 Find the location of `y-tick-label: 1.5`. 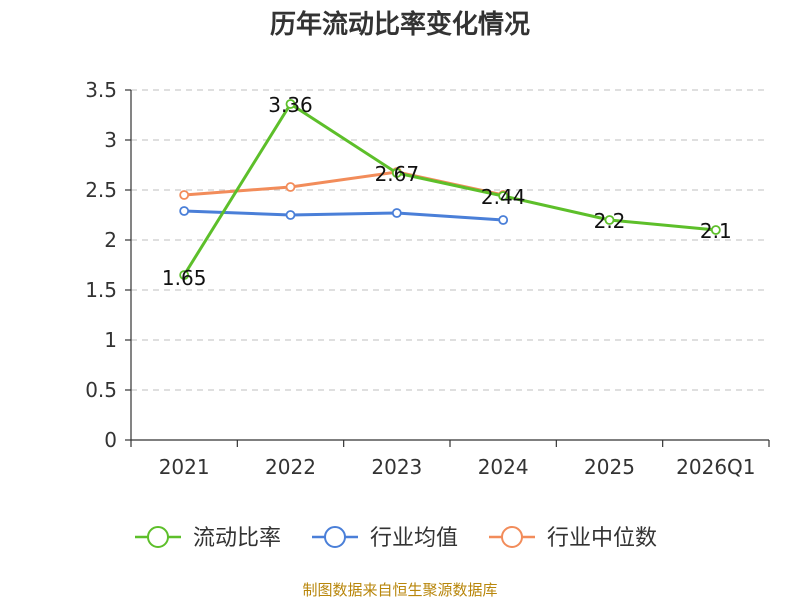

y-tick-label: 1.5 is located at coordinates (101, 290).